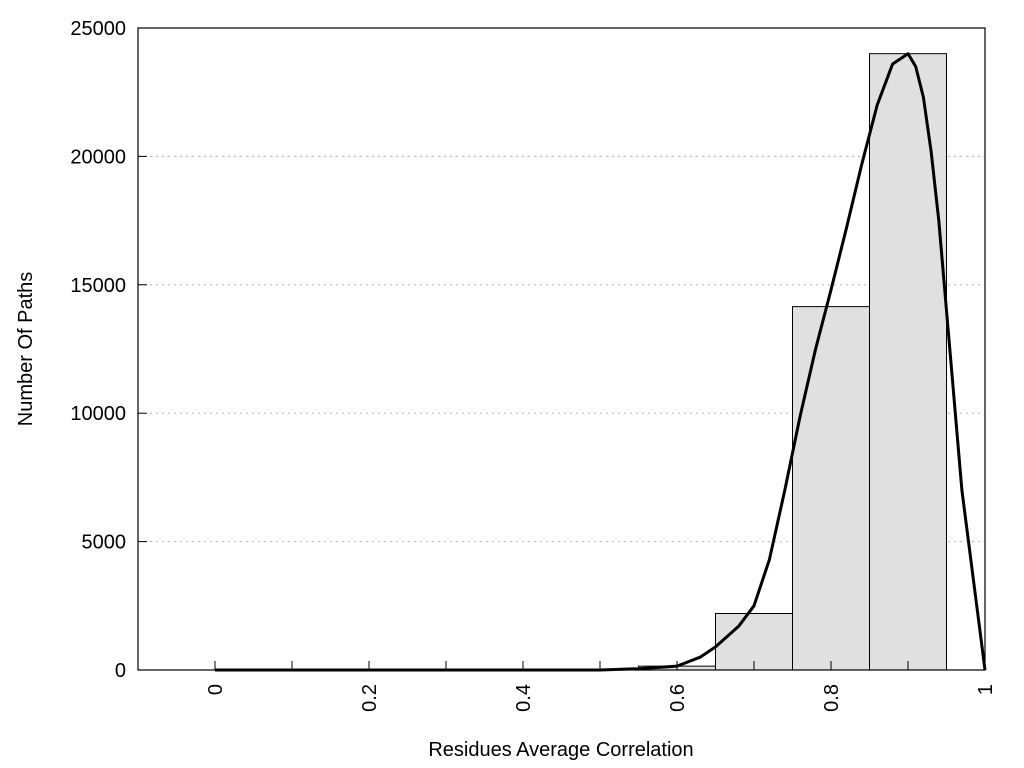  I want to click on x-tick-label: 0.8, so click(832, 698).